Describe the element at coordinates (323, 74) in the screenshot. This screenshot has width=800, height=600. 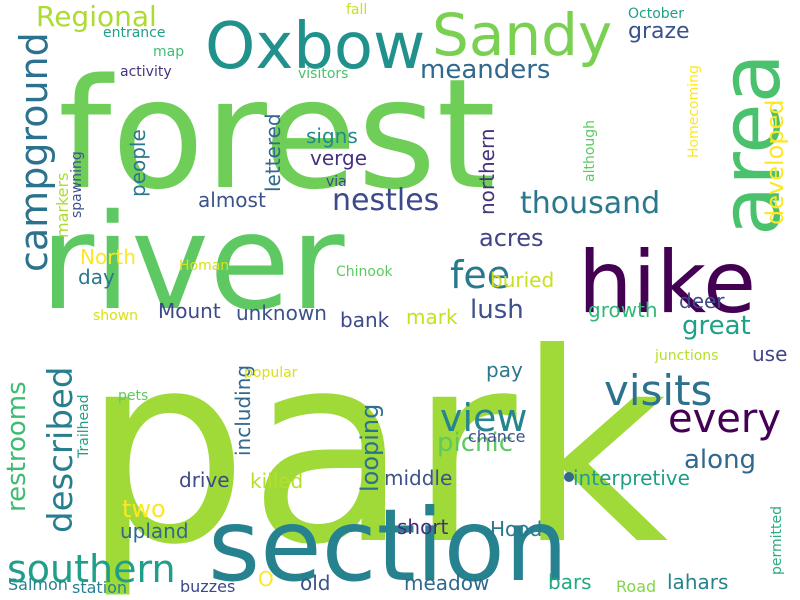
I see `word-visitors: visitors` at that location.